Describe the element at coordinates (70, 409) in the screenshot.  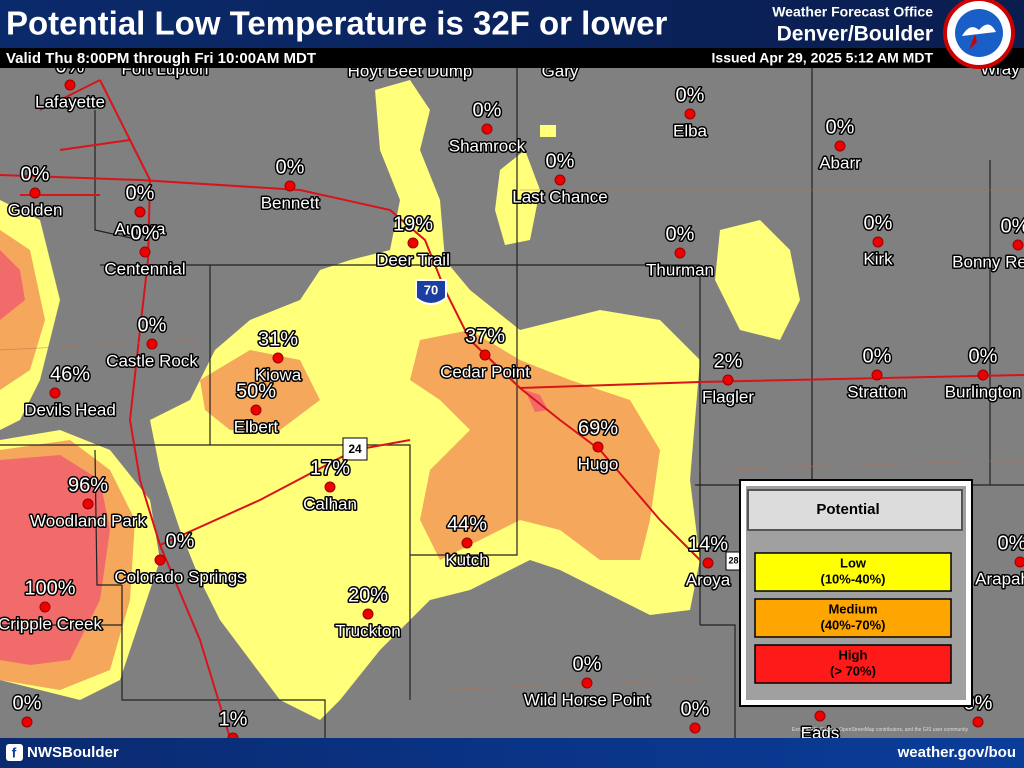
I see `place-name: Devils Head` at that location.